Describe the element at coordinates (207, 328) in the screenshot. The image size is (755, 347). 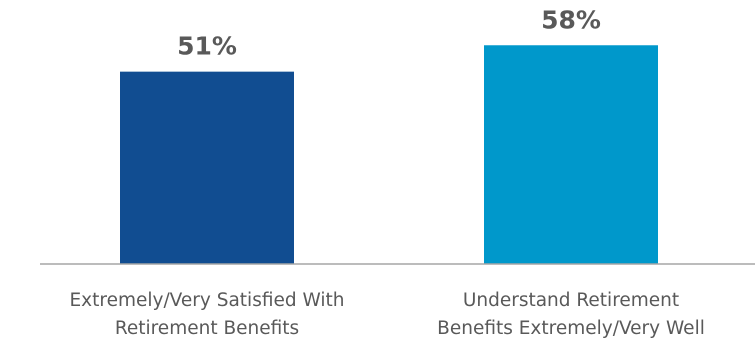
I see `category-label-1-line-2: Retirement Benefits` at that location.